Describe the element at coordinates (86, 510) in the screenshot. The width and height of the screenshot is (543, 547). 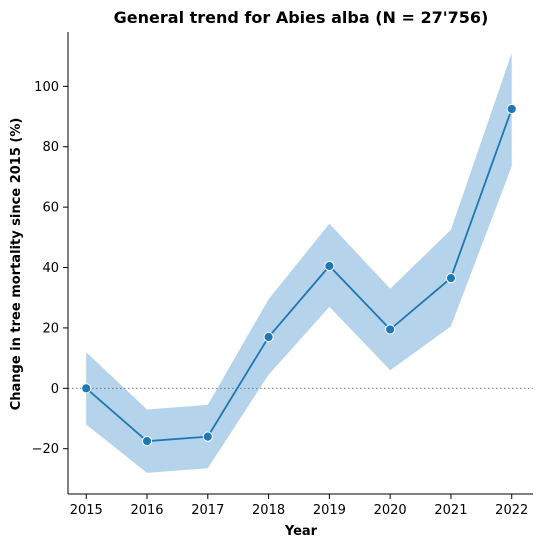
I see `x-tick-label: 2015` at that location.